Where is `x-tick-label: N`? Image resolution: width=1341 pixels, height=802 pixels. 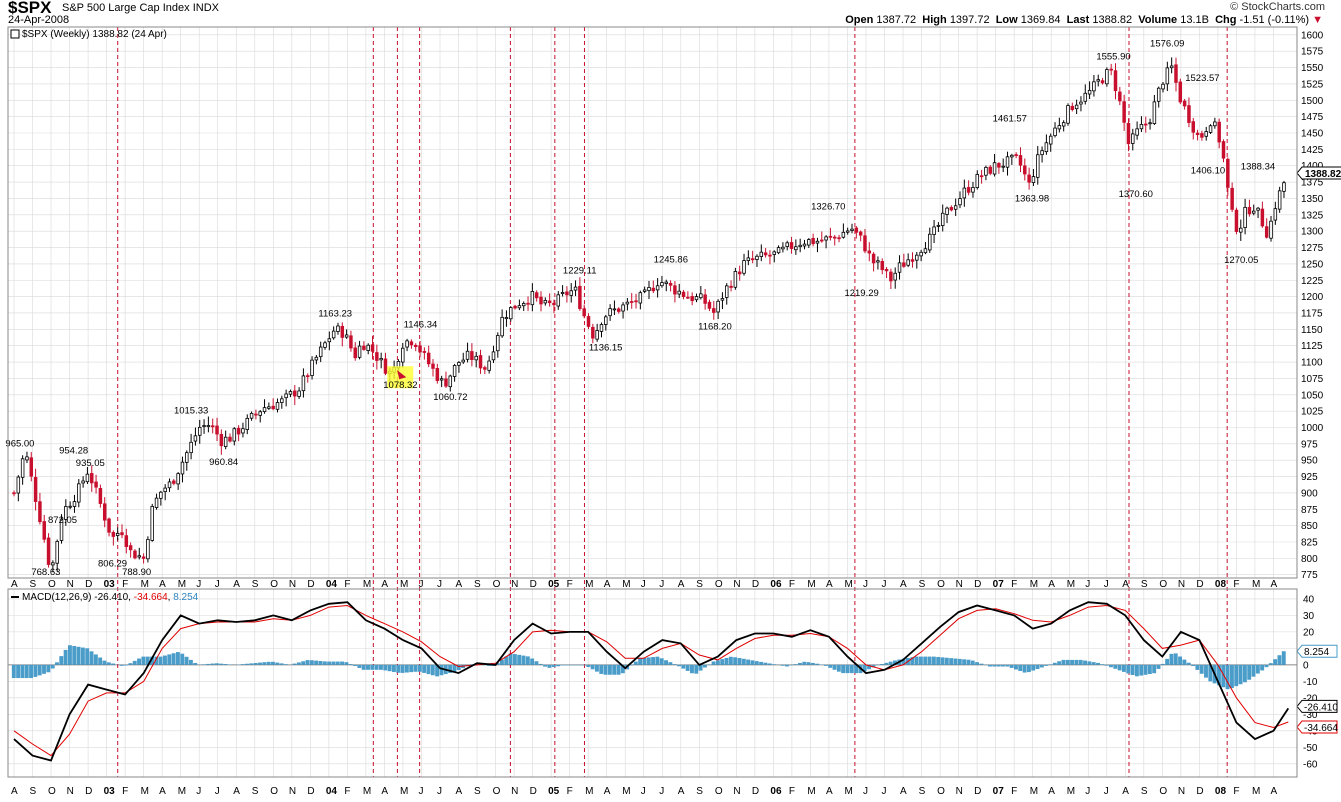 x-tick-label: N is located at coordinates (292, 584).